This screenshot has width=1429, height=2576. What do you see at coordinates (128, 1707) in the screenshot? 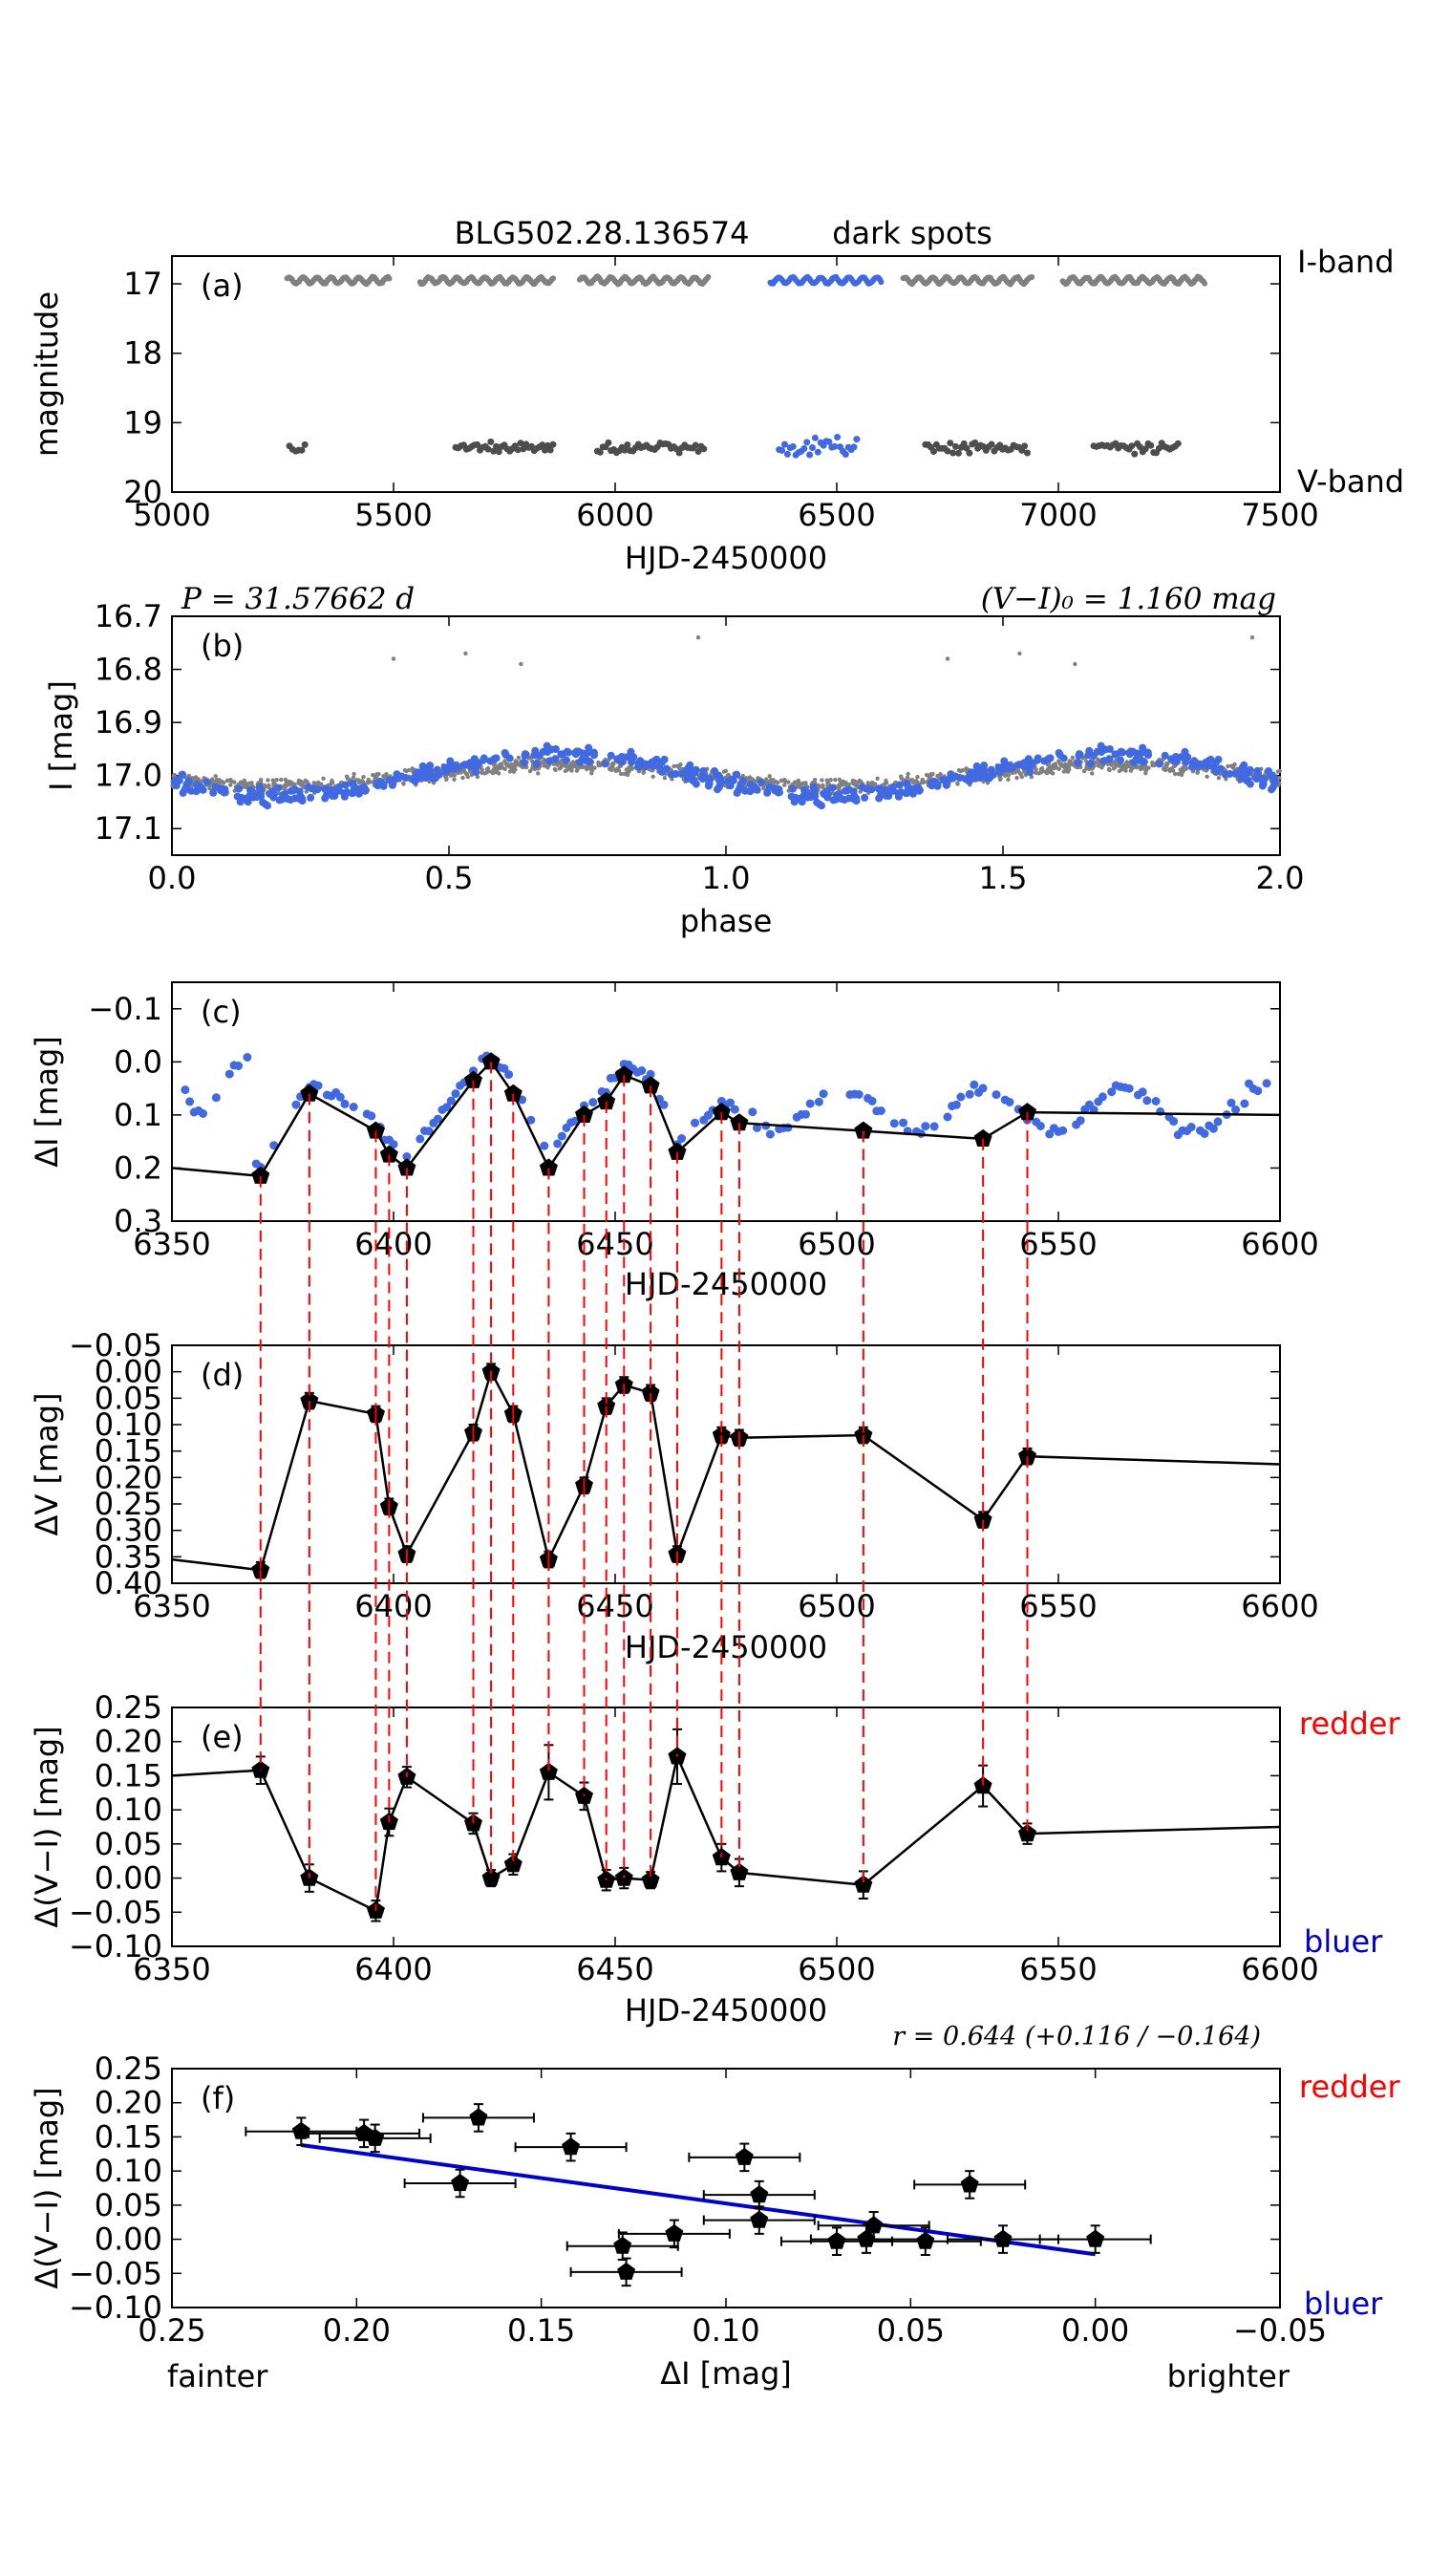
I see `y-tick-label: 0.25` at bounding box center [128, 1707].